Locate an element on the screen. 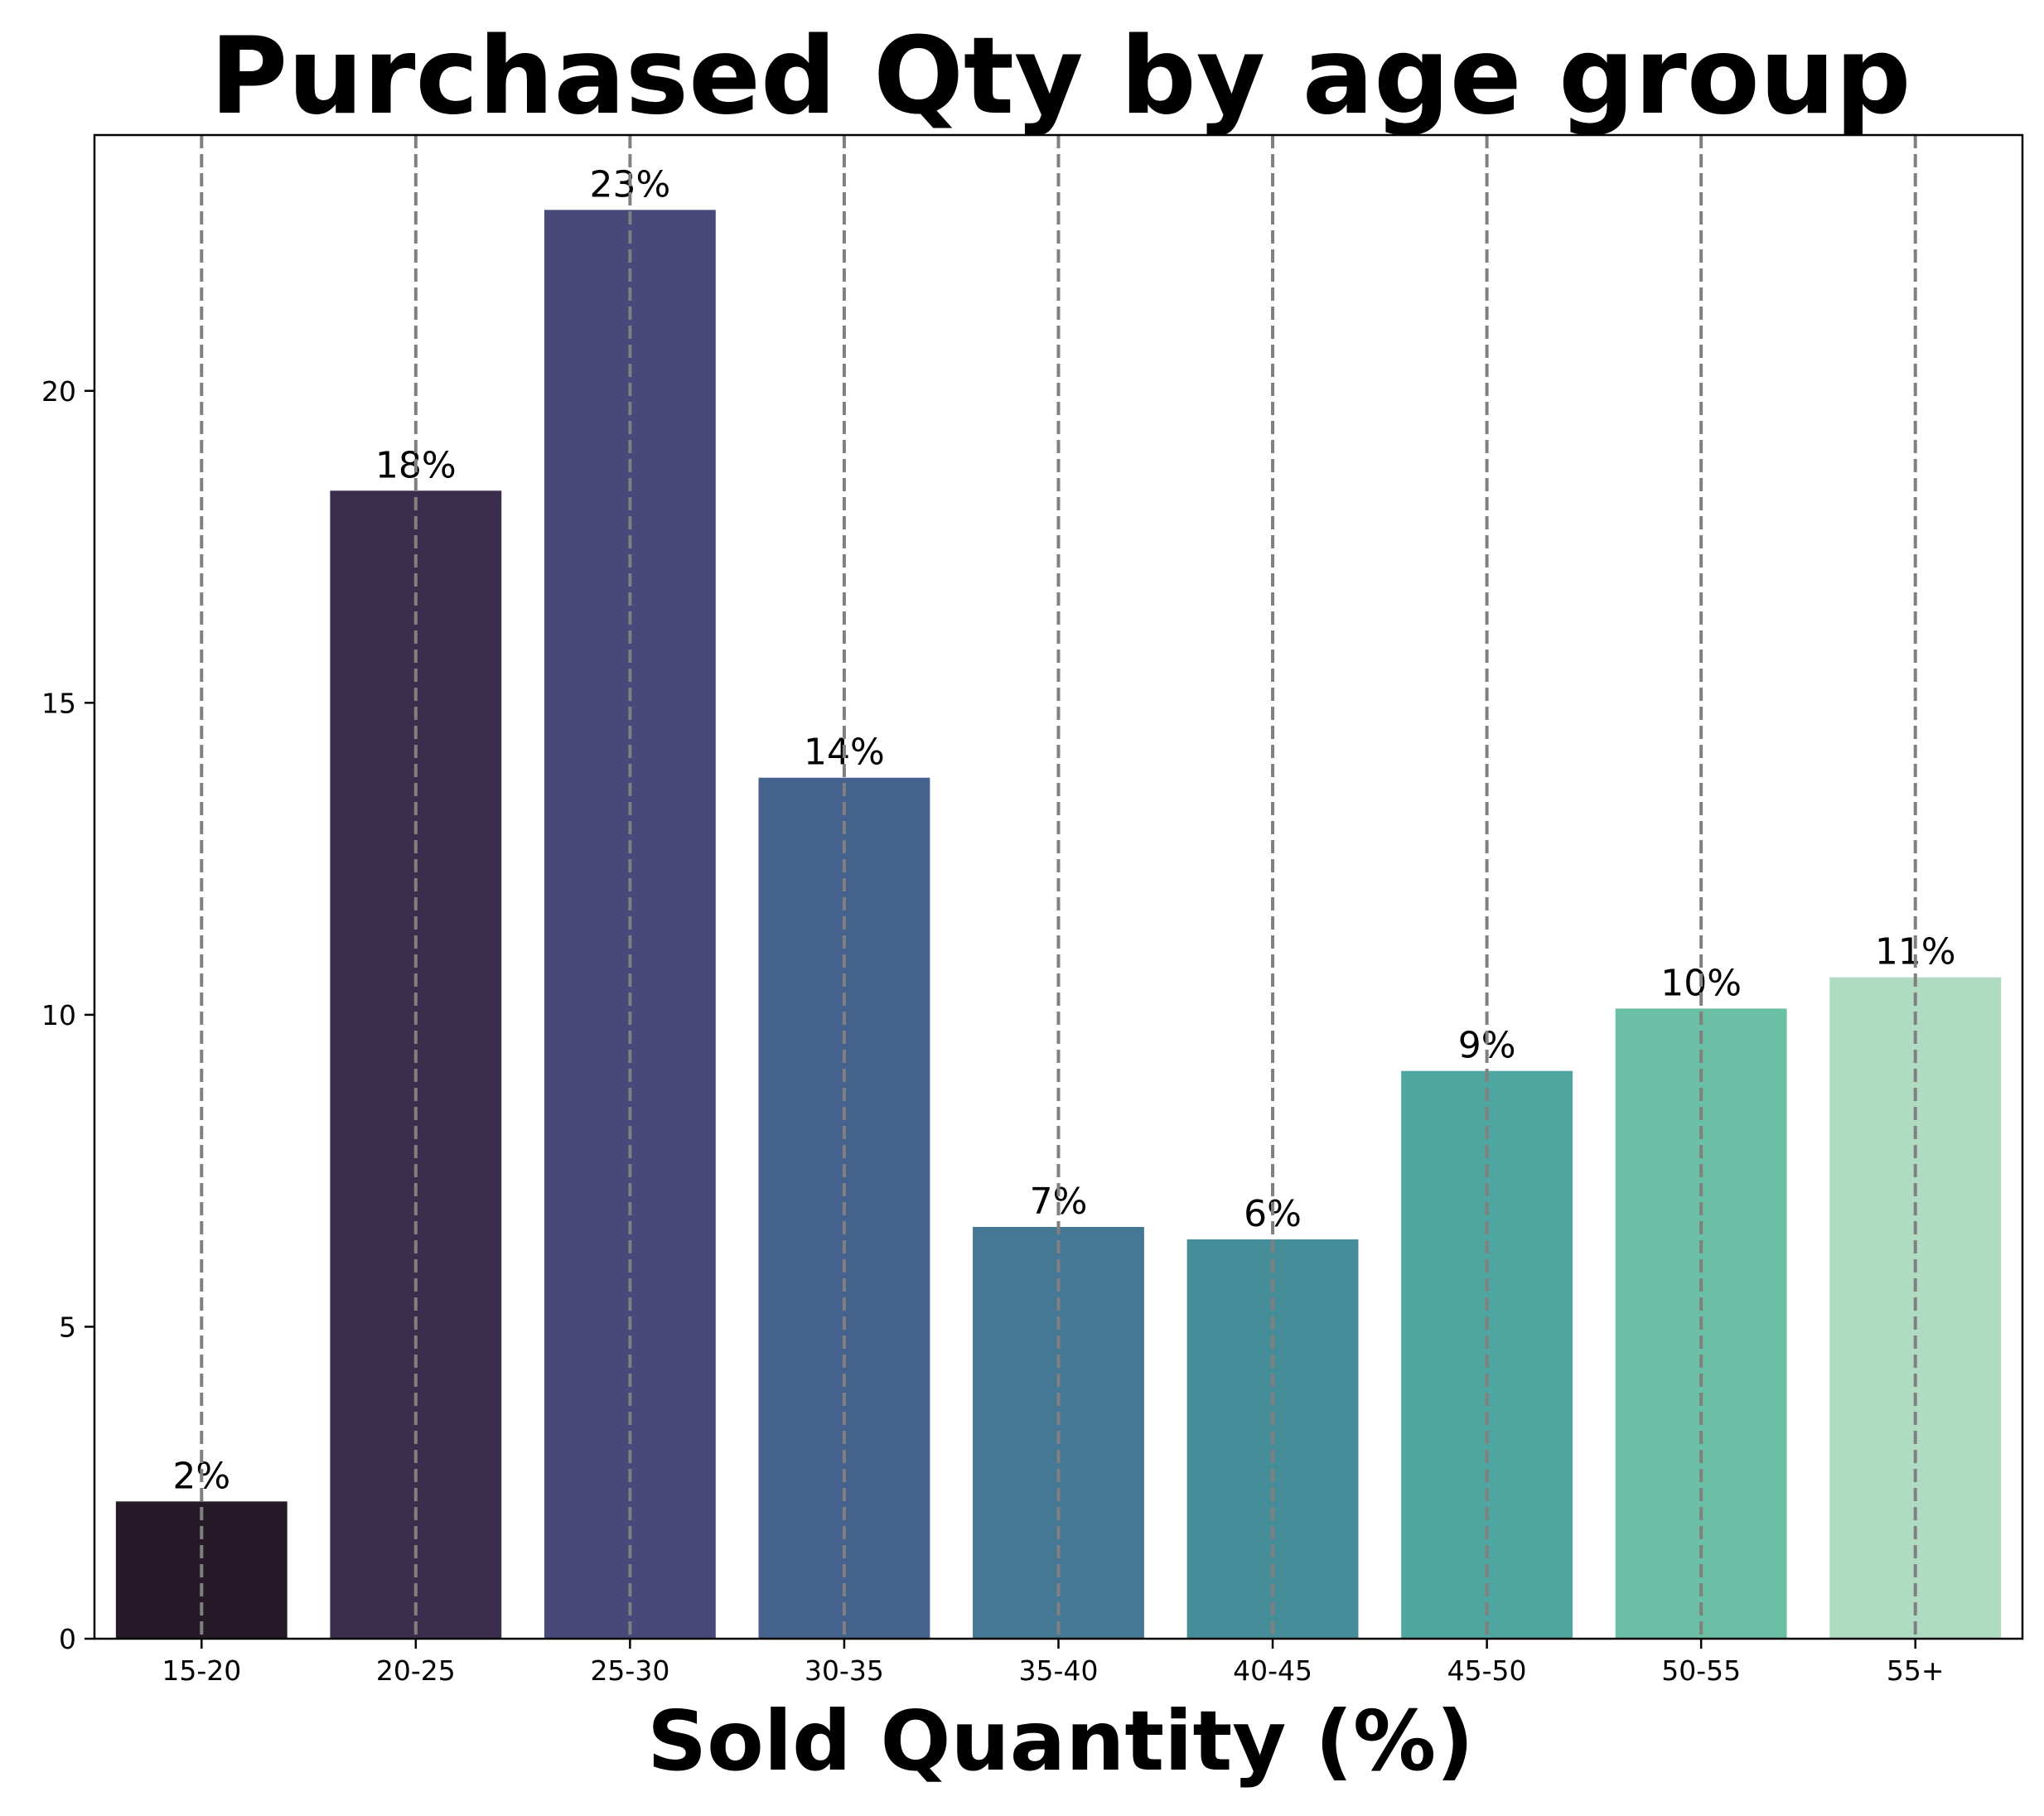 This screenshot has height=1816, width=2044. y-tick-label-15: 15 is located at coordinates (58, 703).